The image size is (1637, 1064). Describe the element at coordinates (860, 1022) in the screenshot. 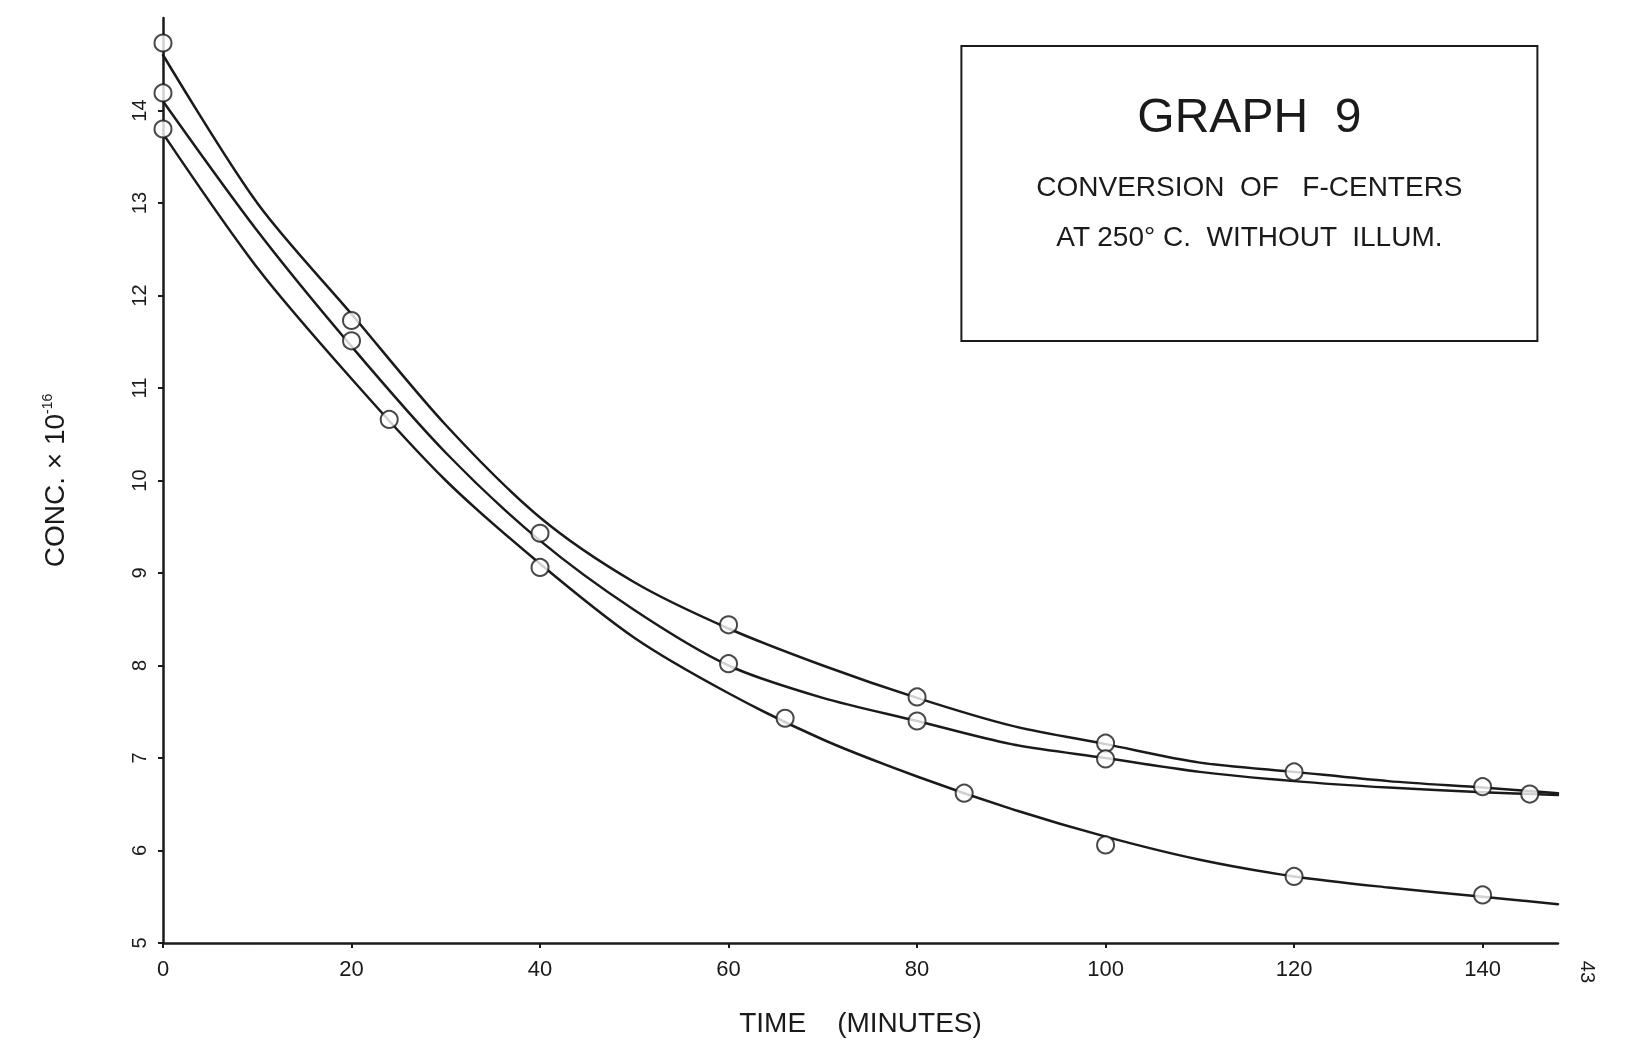

I see `x-axis-title: TIME (MINUTES)` at that location.